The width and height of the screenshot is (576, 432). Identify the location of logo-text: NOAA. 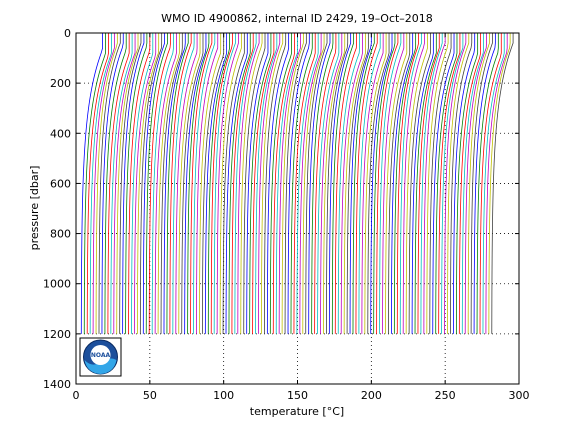
(101, 355).